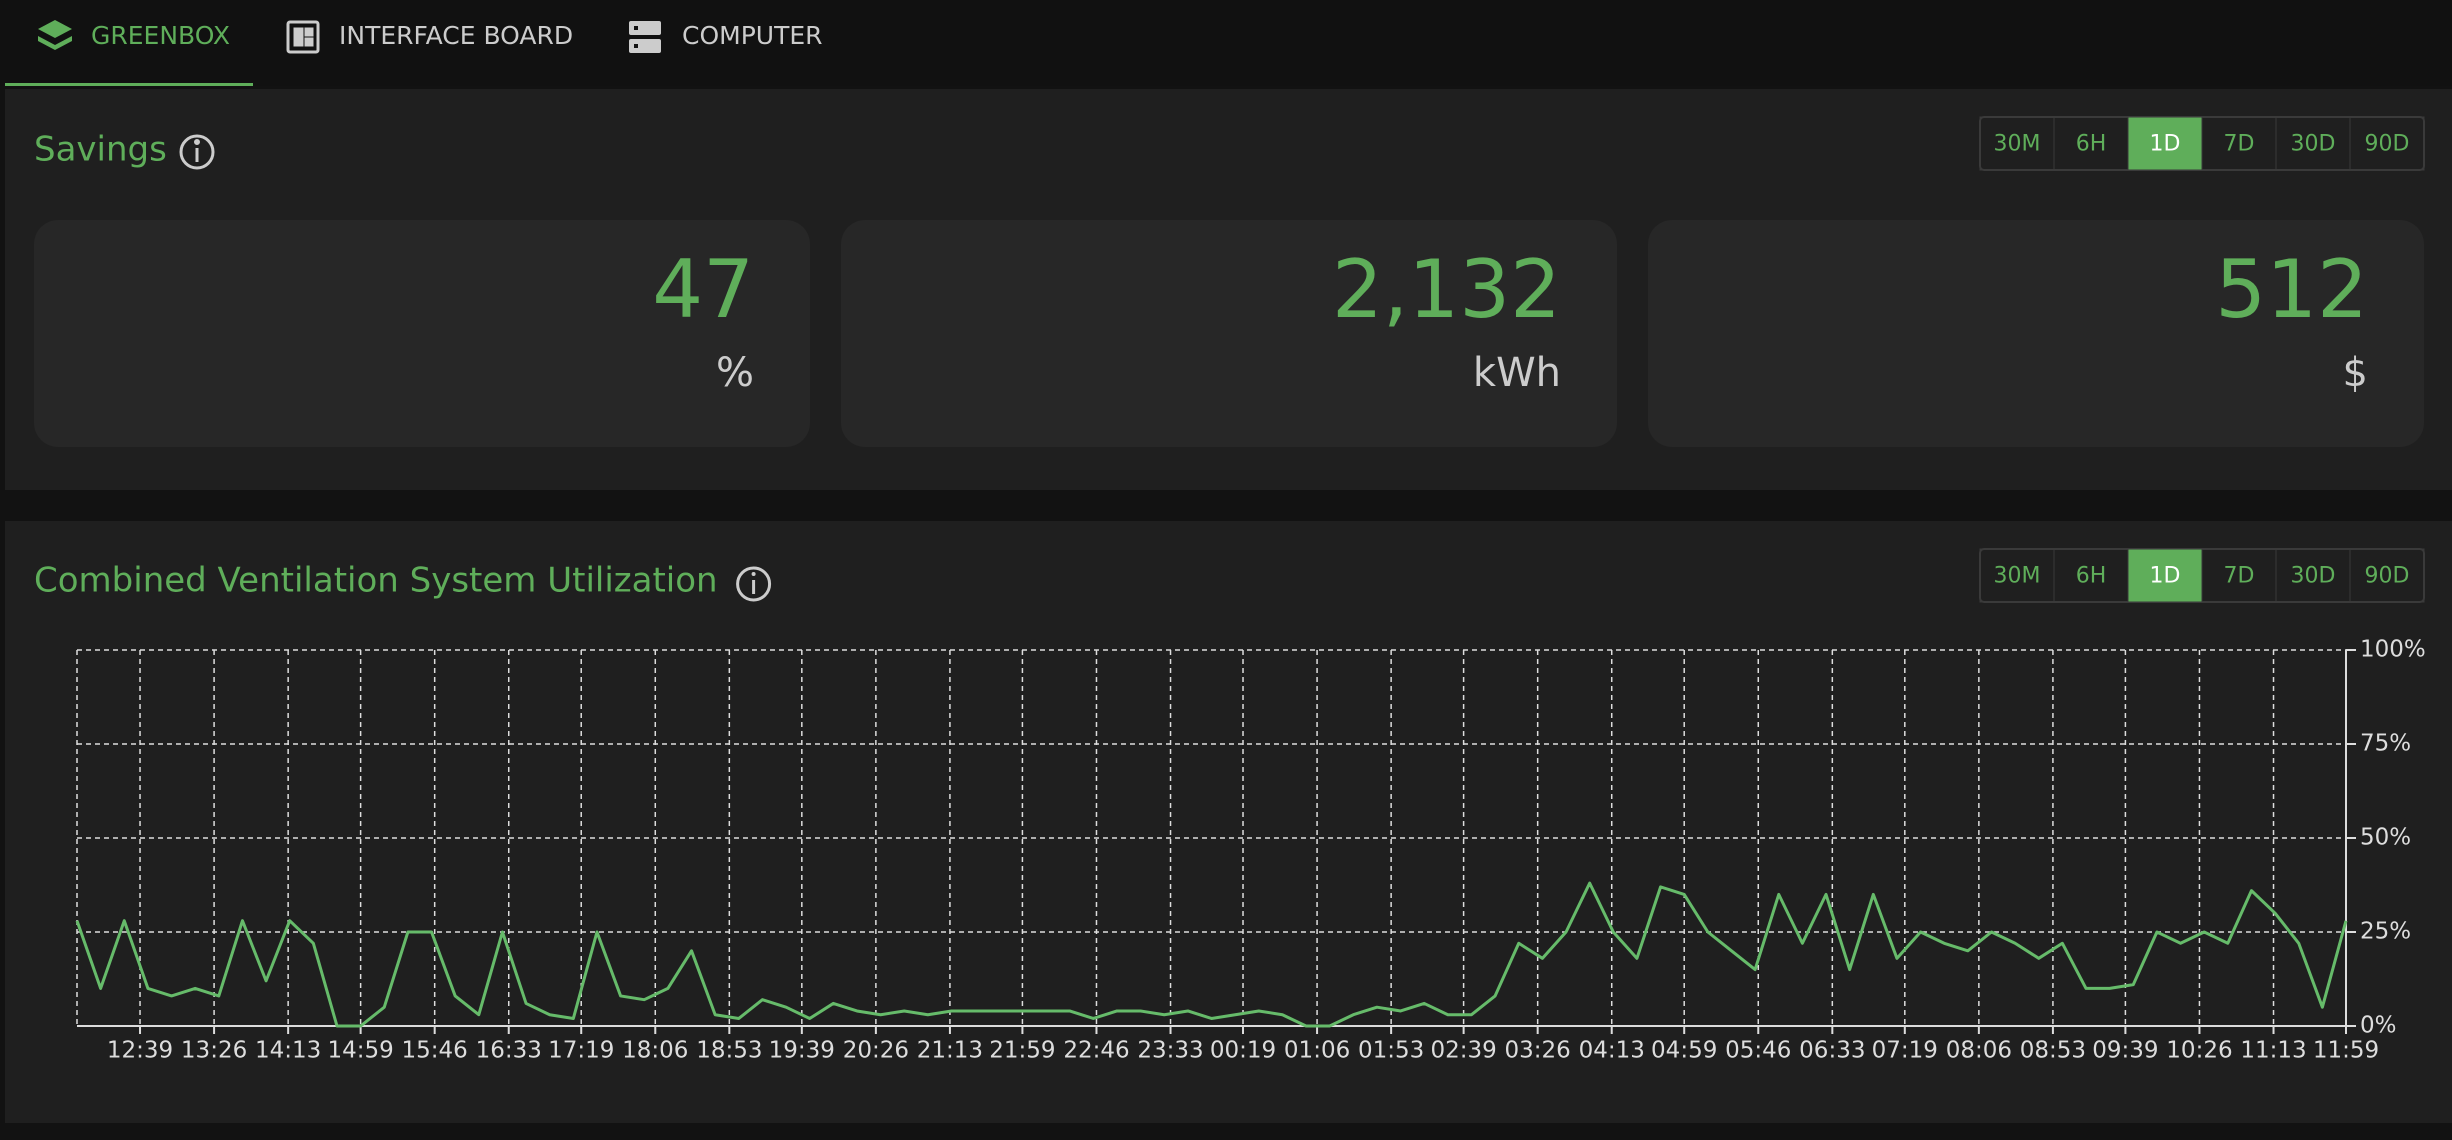 The image size is (2452, 1140). Describe the element at coordinates (509, 1051) in the screenshot. I see `x-tick-label: 16:33` at that location.